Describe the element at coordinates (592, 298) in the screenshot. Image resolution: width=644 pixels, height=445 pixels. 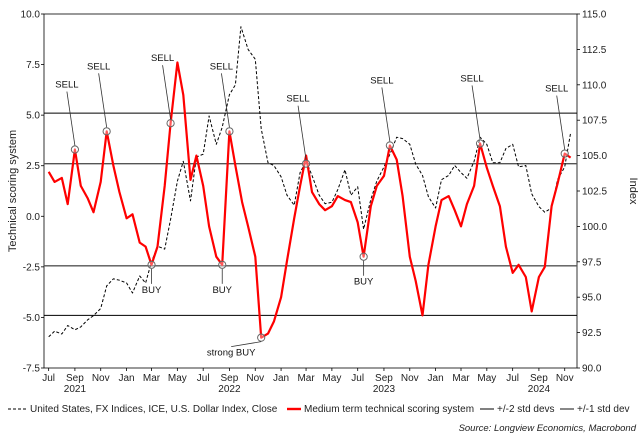
I see `y2-tick-label: 95.0` at that location.